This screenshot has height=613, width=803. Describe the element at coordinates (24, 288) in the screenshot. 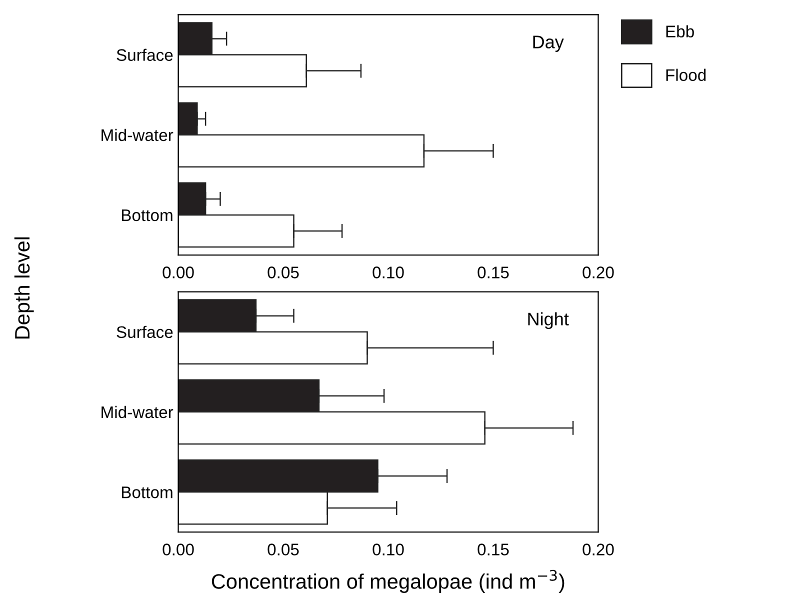

I see `y-axis-title: Depth level` at that location.